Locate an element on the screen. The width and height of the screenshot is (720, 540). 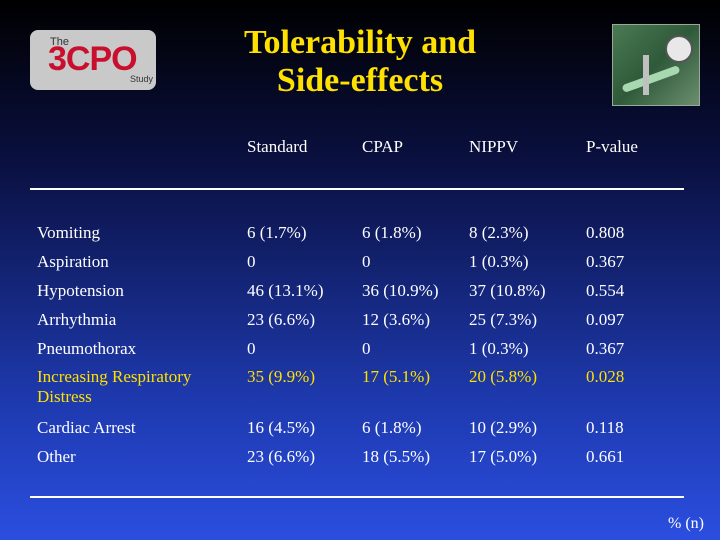
photo-pipe is located at coordinates (646, 75).